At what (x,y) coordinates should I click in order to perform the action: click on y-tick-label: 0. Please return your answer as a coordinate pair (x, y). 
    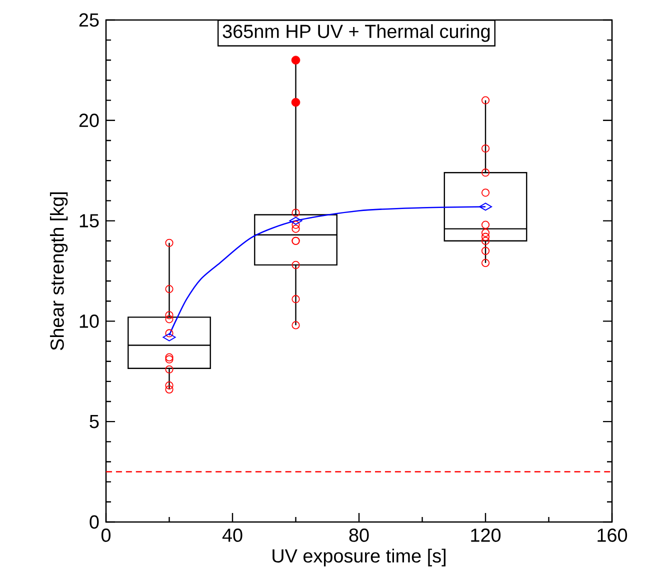
    Looking at the image, I should click on (94, 522).